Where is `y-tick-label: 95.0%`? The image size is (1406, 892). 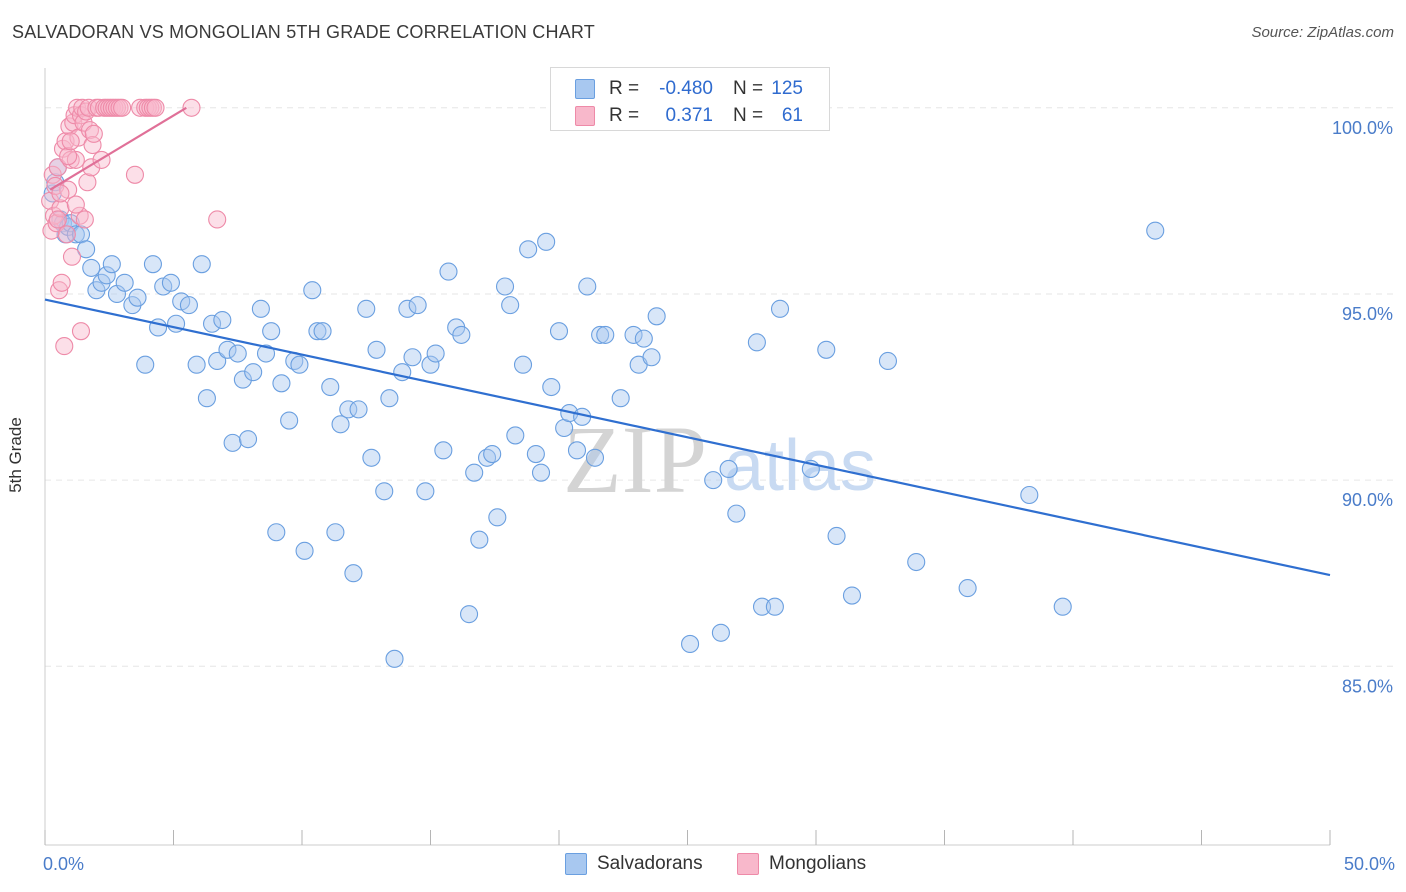 y-tick-label: 95.0% is located at coordinates (1367, 314).